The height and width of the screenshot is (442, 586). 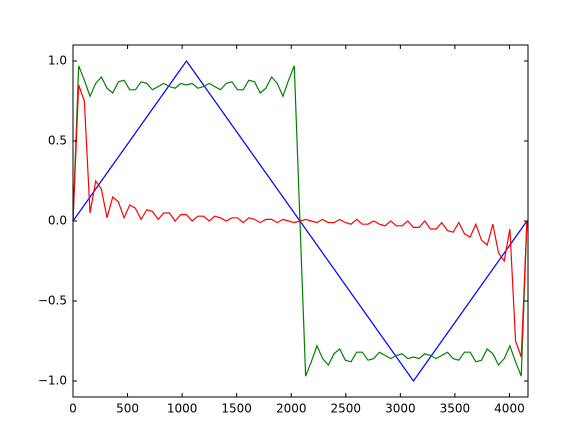 I want to click on y-tick-label: −1.0, so click(x=52, y=381).